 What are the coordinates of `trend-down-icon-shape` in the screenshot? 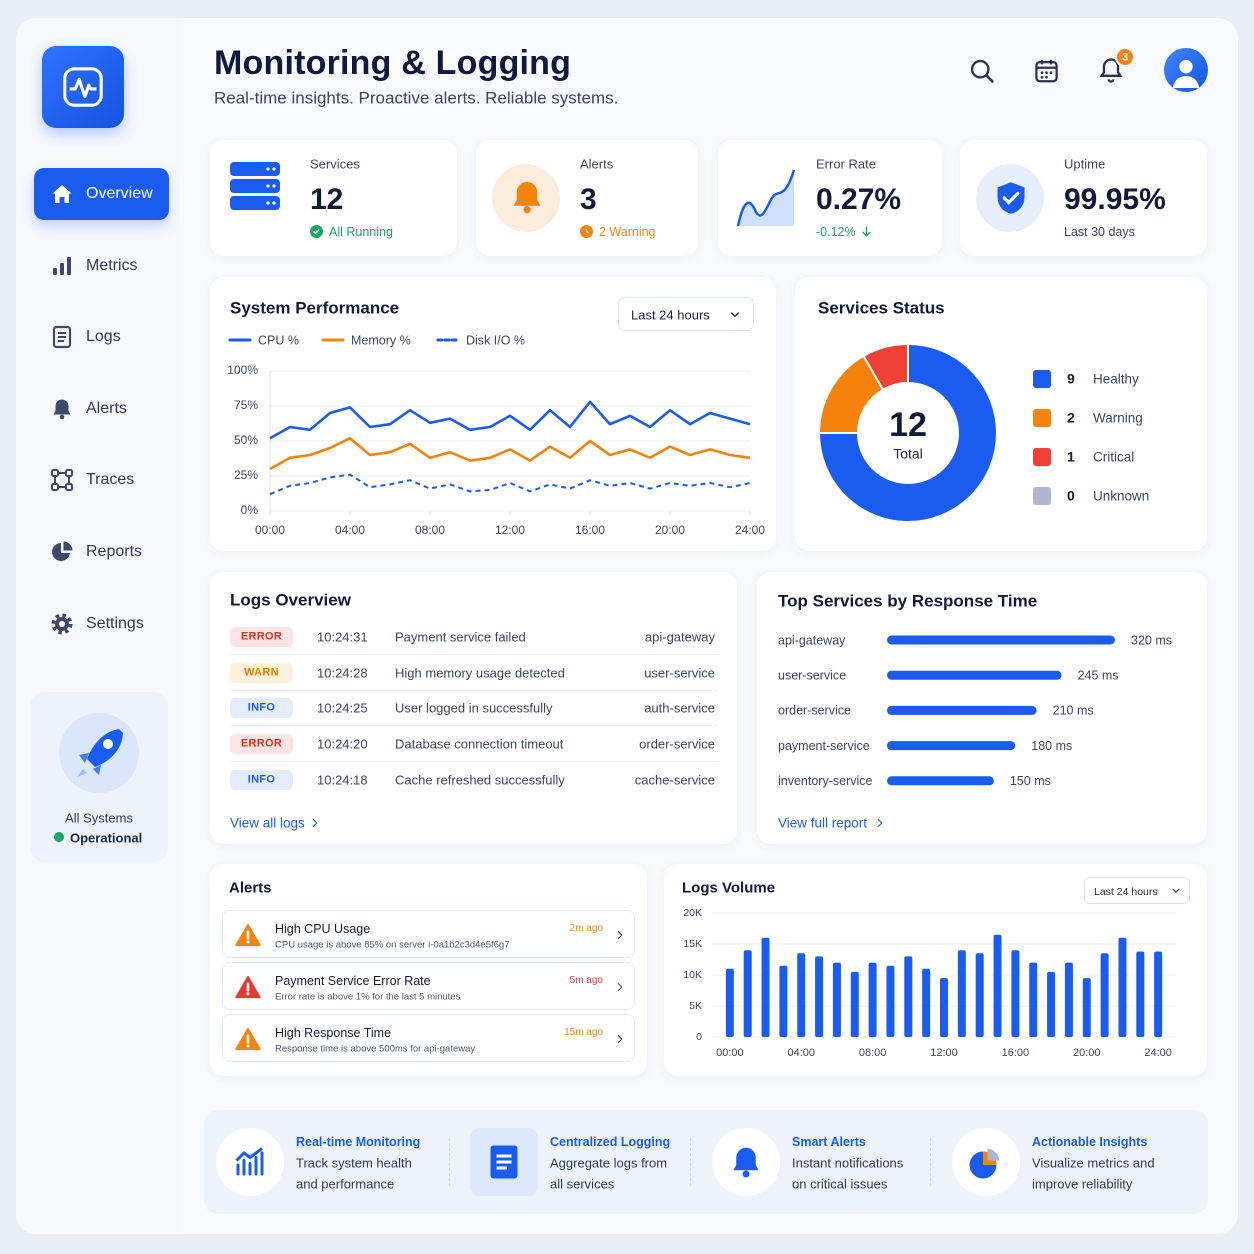 It's located at (866, 231).